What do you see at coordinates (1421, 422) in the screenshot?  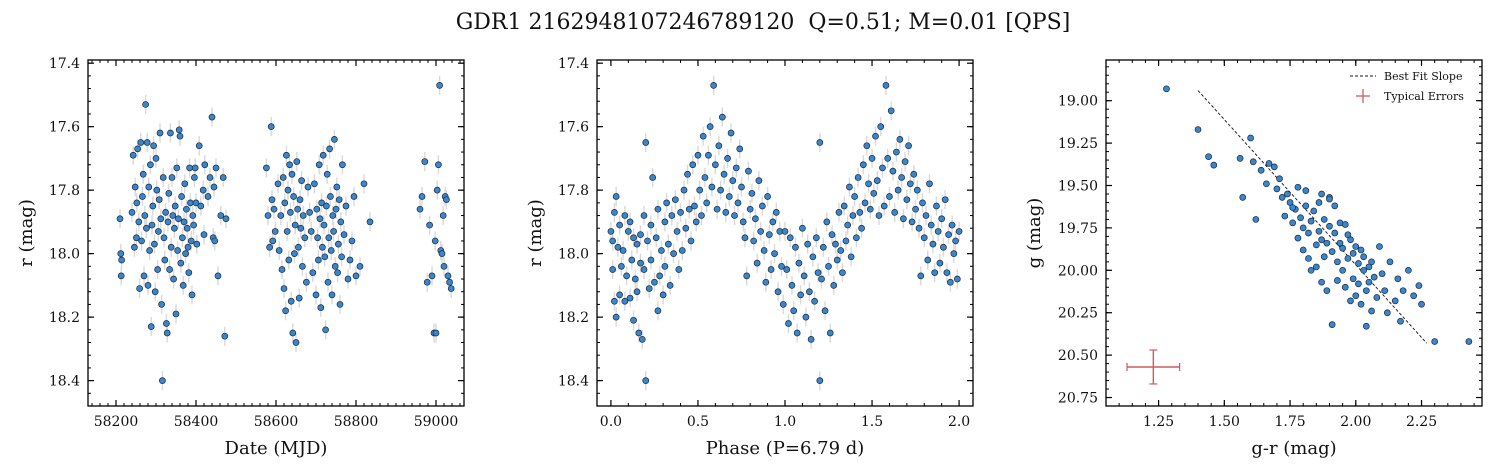 I see `x-tick-label: 2.25` at bounding box center [1421, 422].